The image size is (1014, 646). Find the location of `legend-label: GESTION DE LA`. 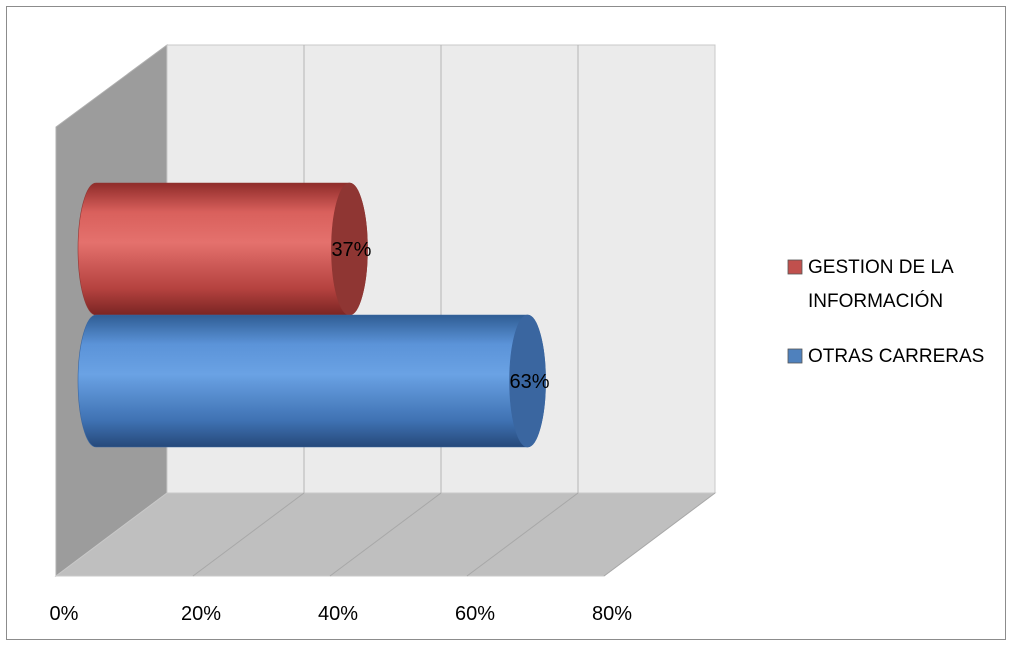

legend-label: GESTION DE LA is located at coordinates (881, 267).